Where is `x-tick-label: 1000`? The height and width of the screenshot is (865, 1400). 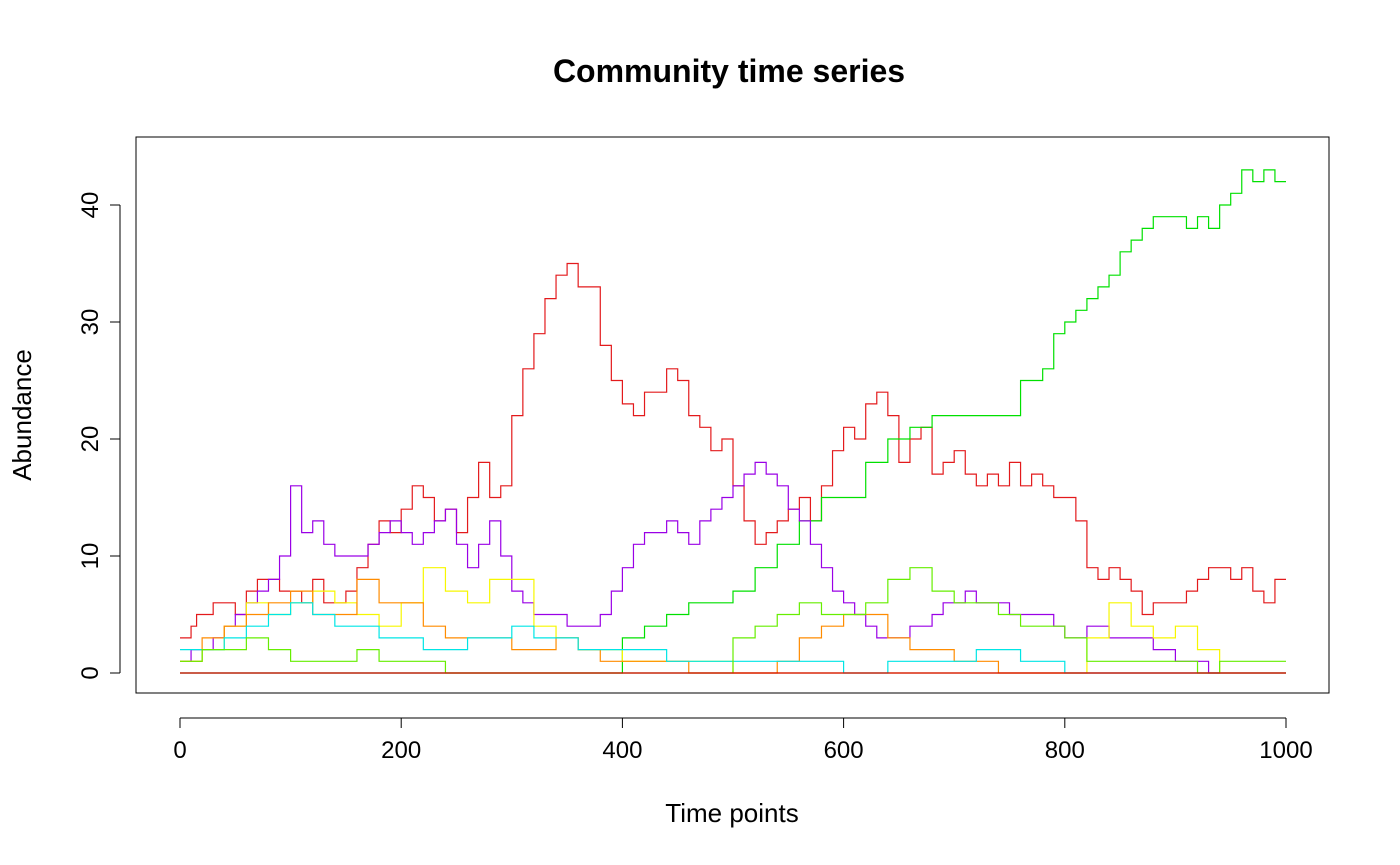 x-tick-label: 1000 is located at coordinates (1285, 750).